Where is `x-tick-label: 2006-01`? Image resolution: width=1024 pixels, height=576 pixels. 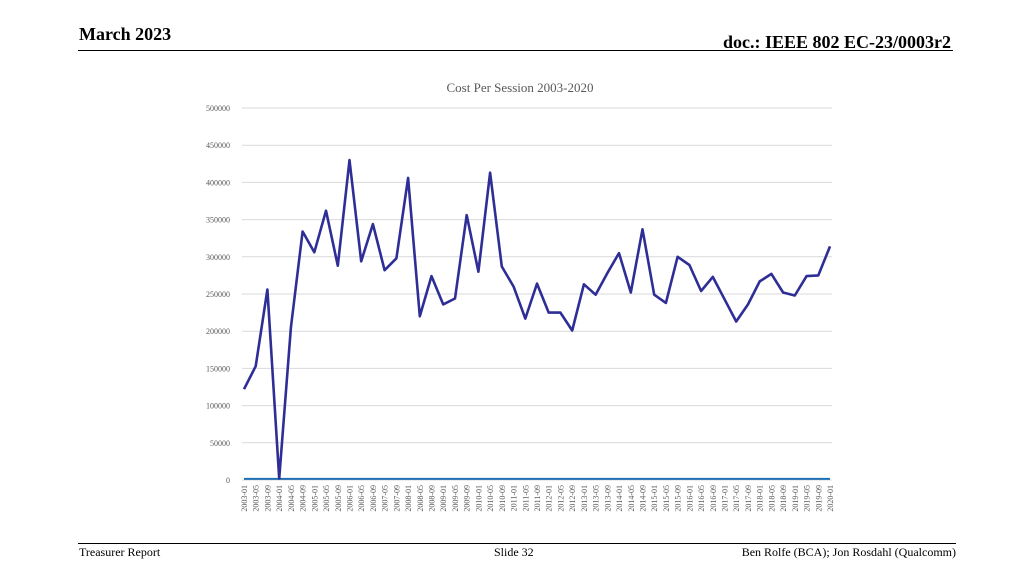 x-tick-label: 2006-01 is located at coordinates (349, 498).